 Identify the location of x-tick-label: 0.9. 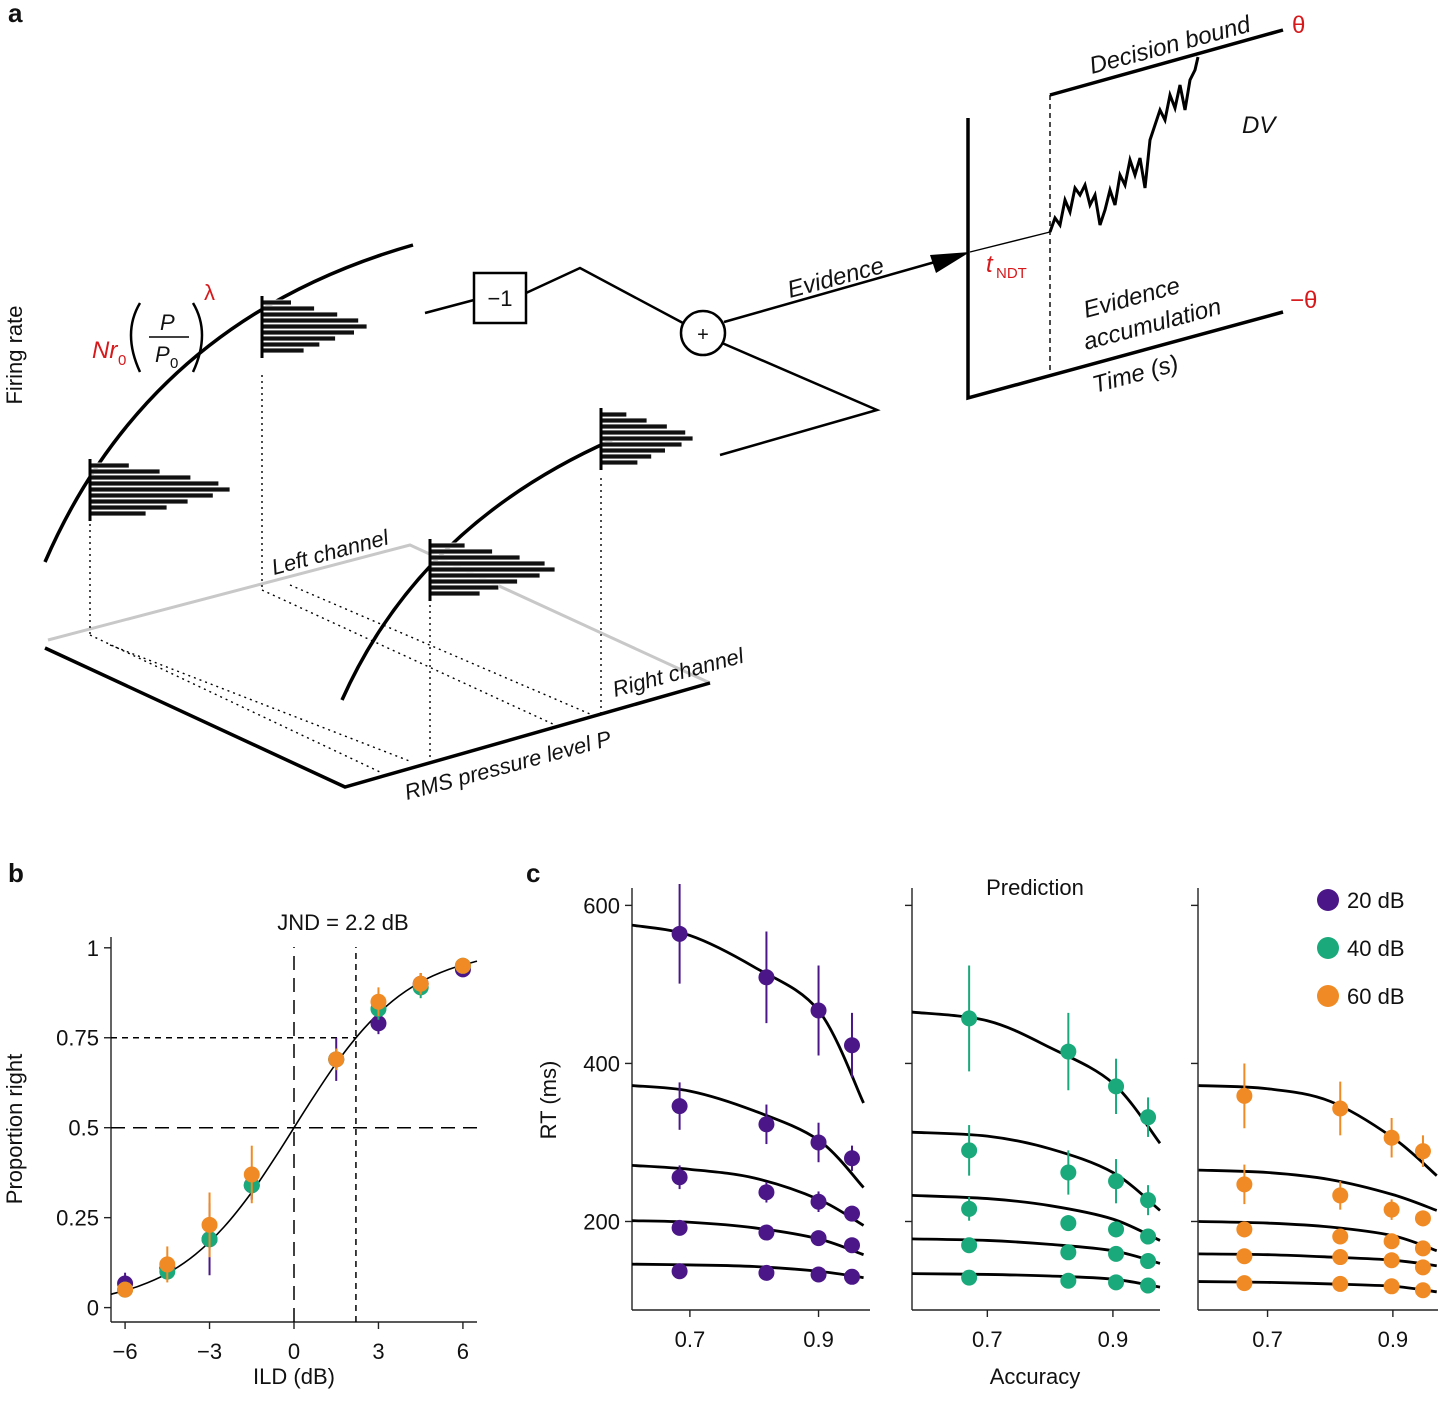
(1113, 1339).